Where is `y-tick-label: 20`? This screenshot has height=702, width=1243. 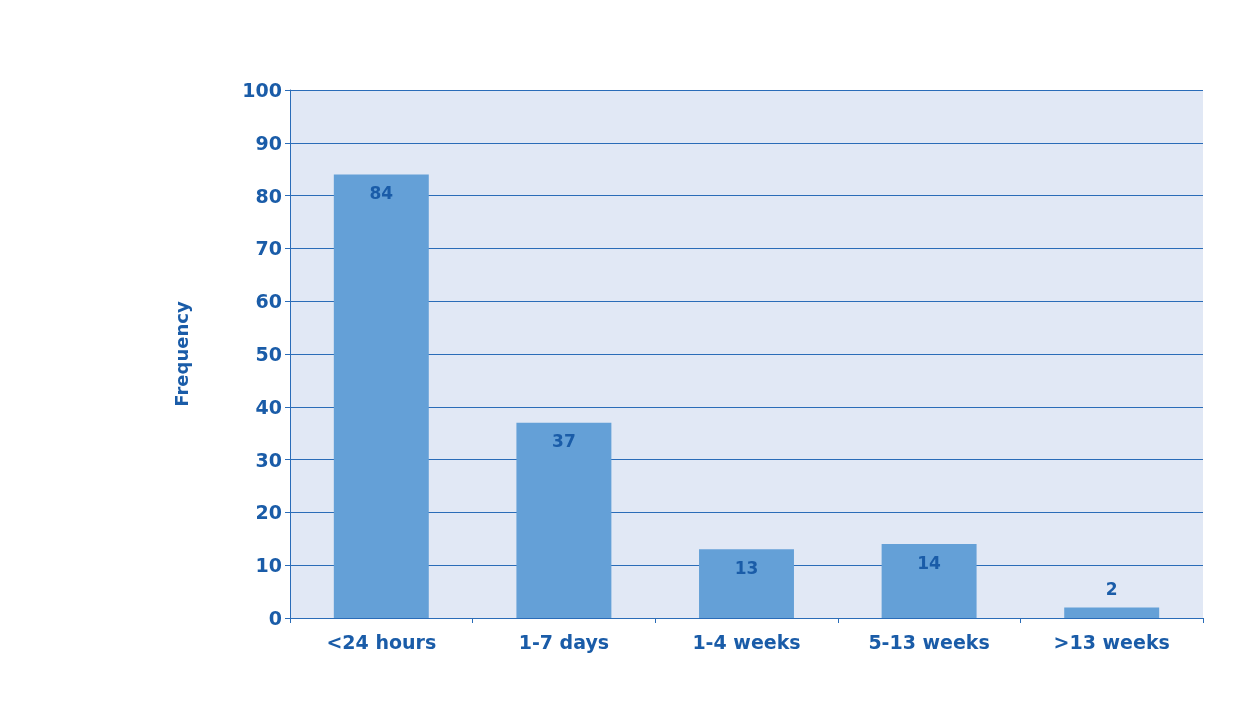
y-tick-label: 20 is located at coordinates (268, 512).